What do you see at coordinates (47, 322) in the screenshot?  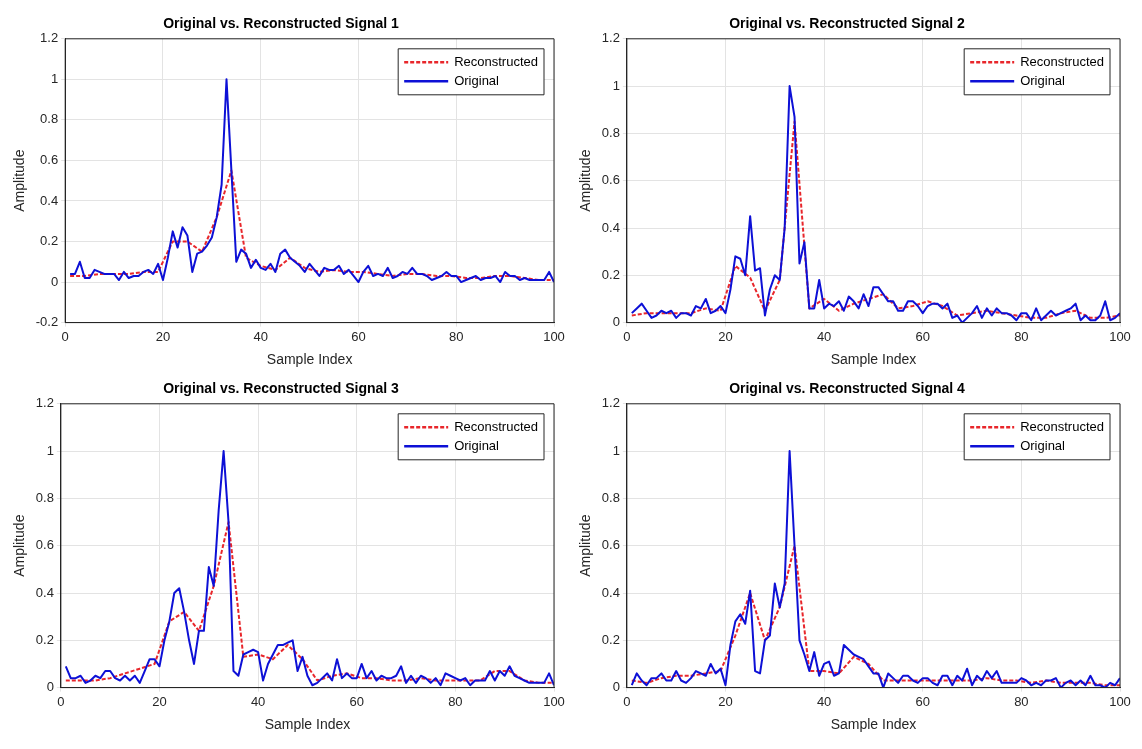 I see `y-tick-label: -0.2` at bounding box center [47, 322].